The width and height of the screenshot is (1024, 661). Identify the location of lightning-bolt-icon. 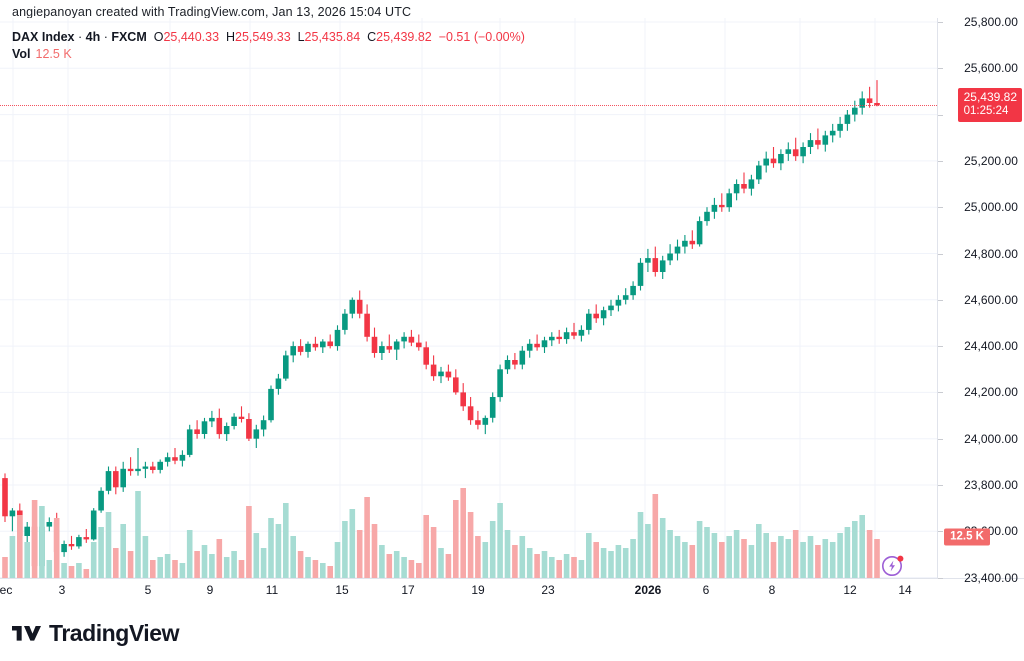
(893, 565).